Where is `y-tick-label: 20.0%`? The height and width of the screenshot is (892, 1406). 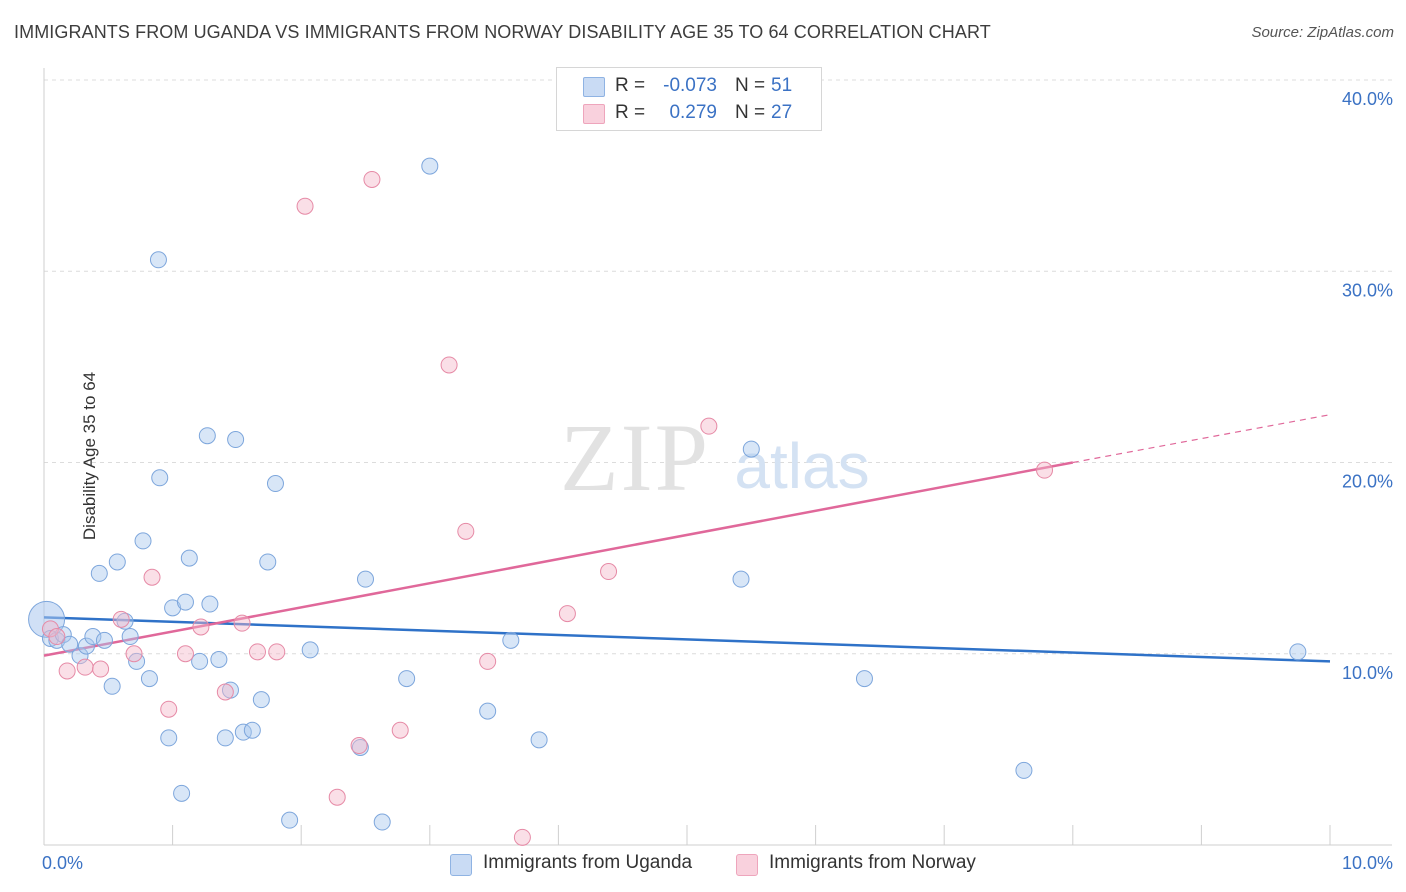
y-tick-label: 20.0% is located at coordinates (1367, 482).